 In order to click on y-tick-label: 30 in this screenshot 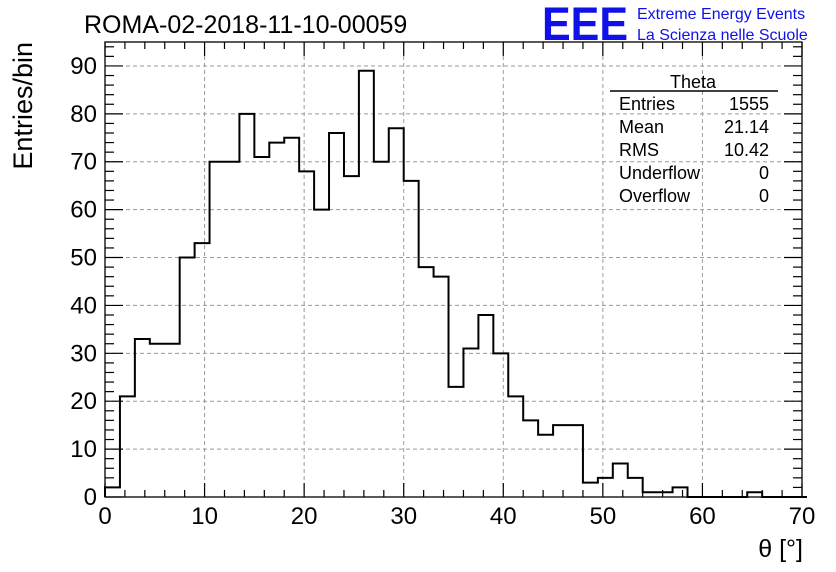, I will do `click(83, 353)`.